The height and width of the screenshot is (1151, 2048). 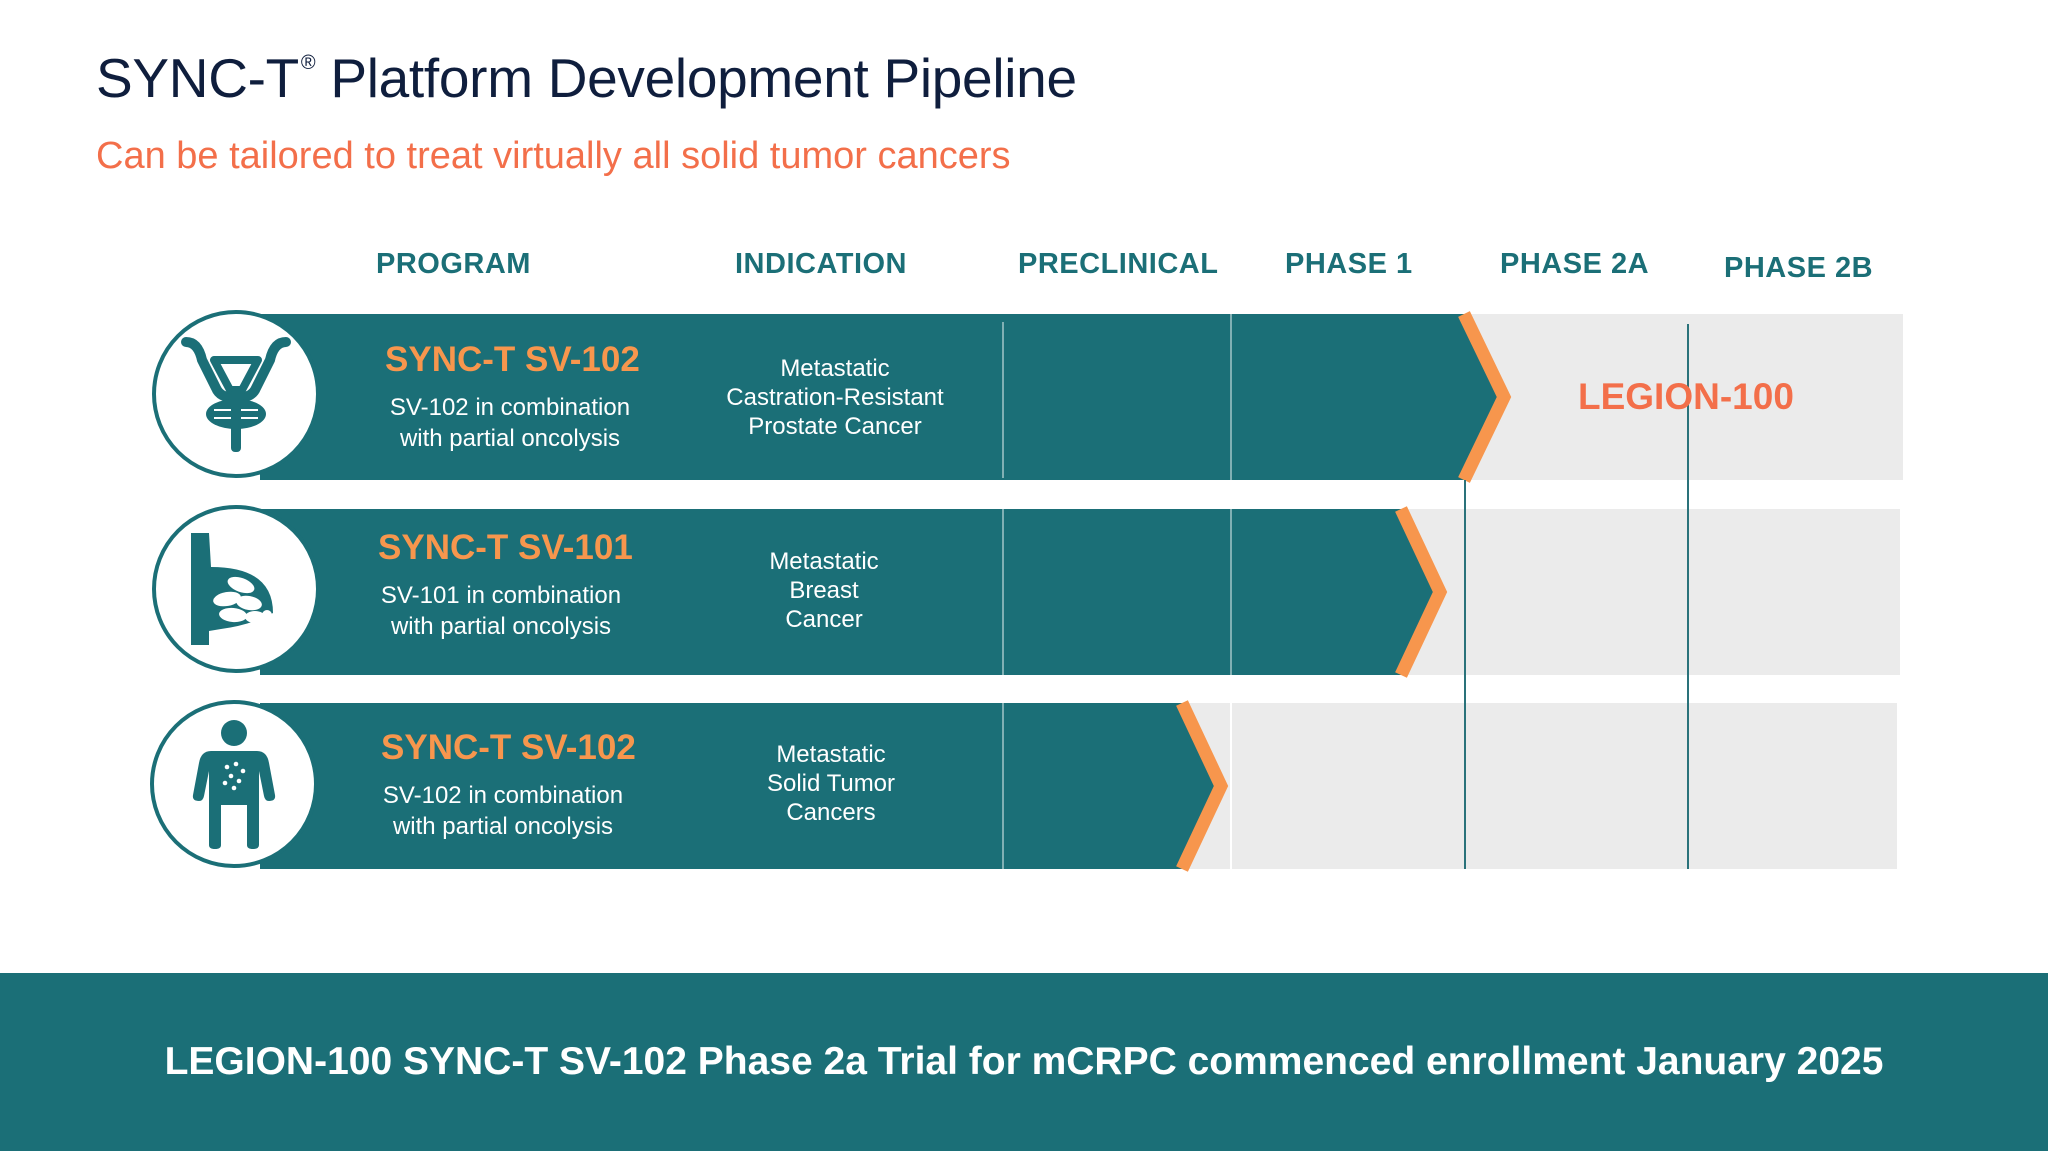 What do you see at coordinates (234, 784) in the screenshot?
I see `human-figure-icon` at bounding box center [234, 784].